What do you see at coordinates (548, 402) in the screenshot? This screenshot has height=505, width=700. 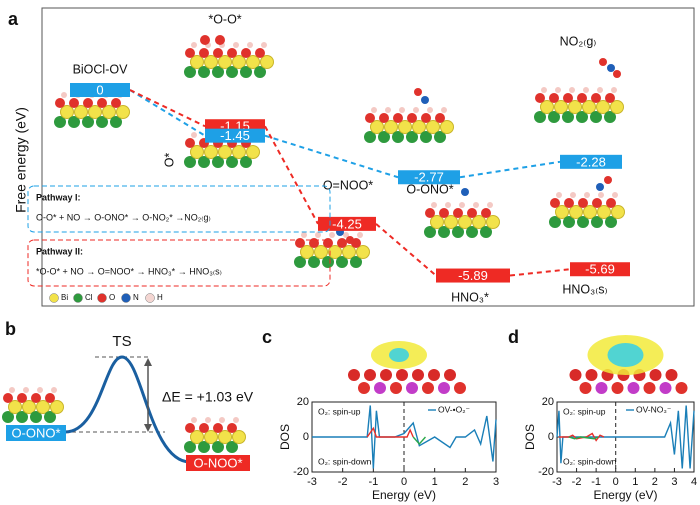 I see `y-tick-label: 20` at bounding box center [548, 402].